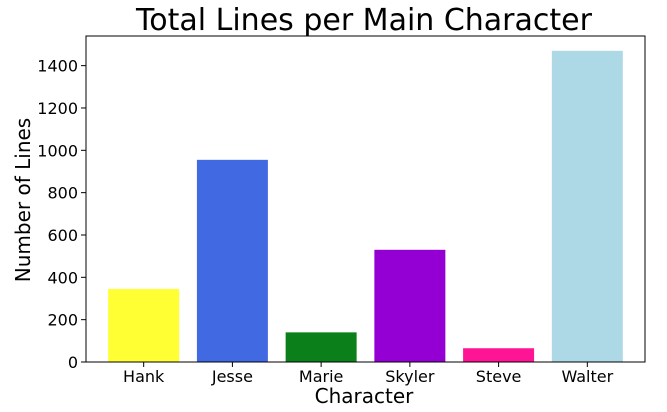  I want to click on x-axis-label: Character, so click(365, 396).